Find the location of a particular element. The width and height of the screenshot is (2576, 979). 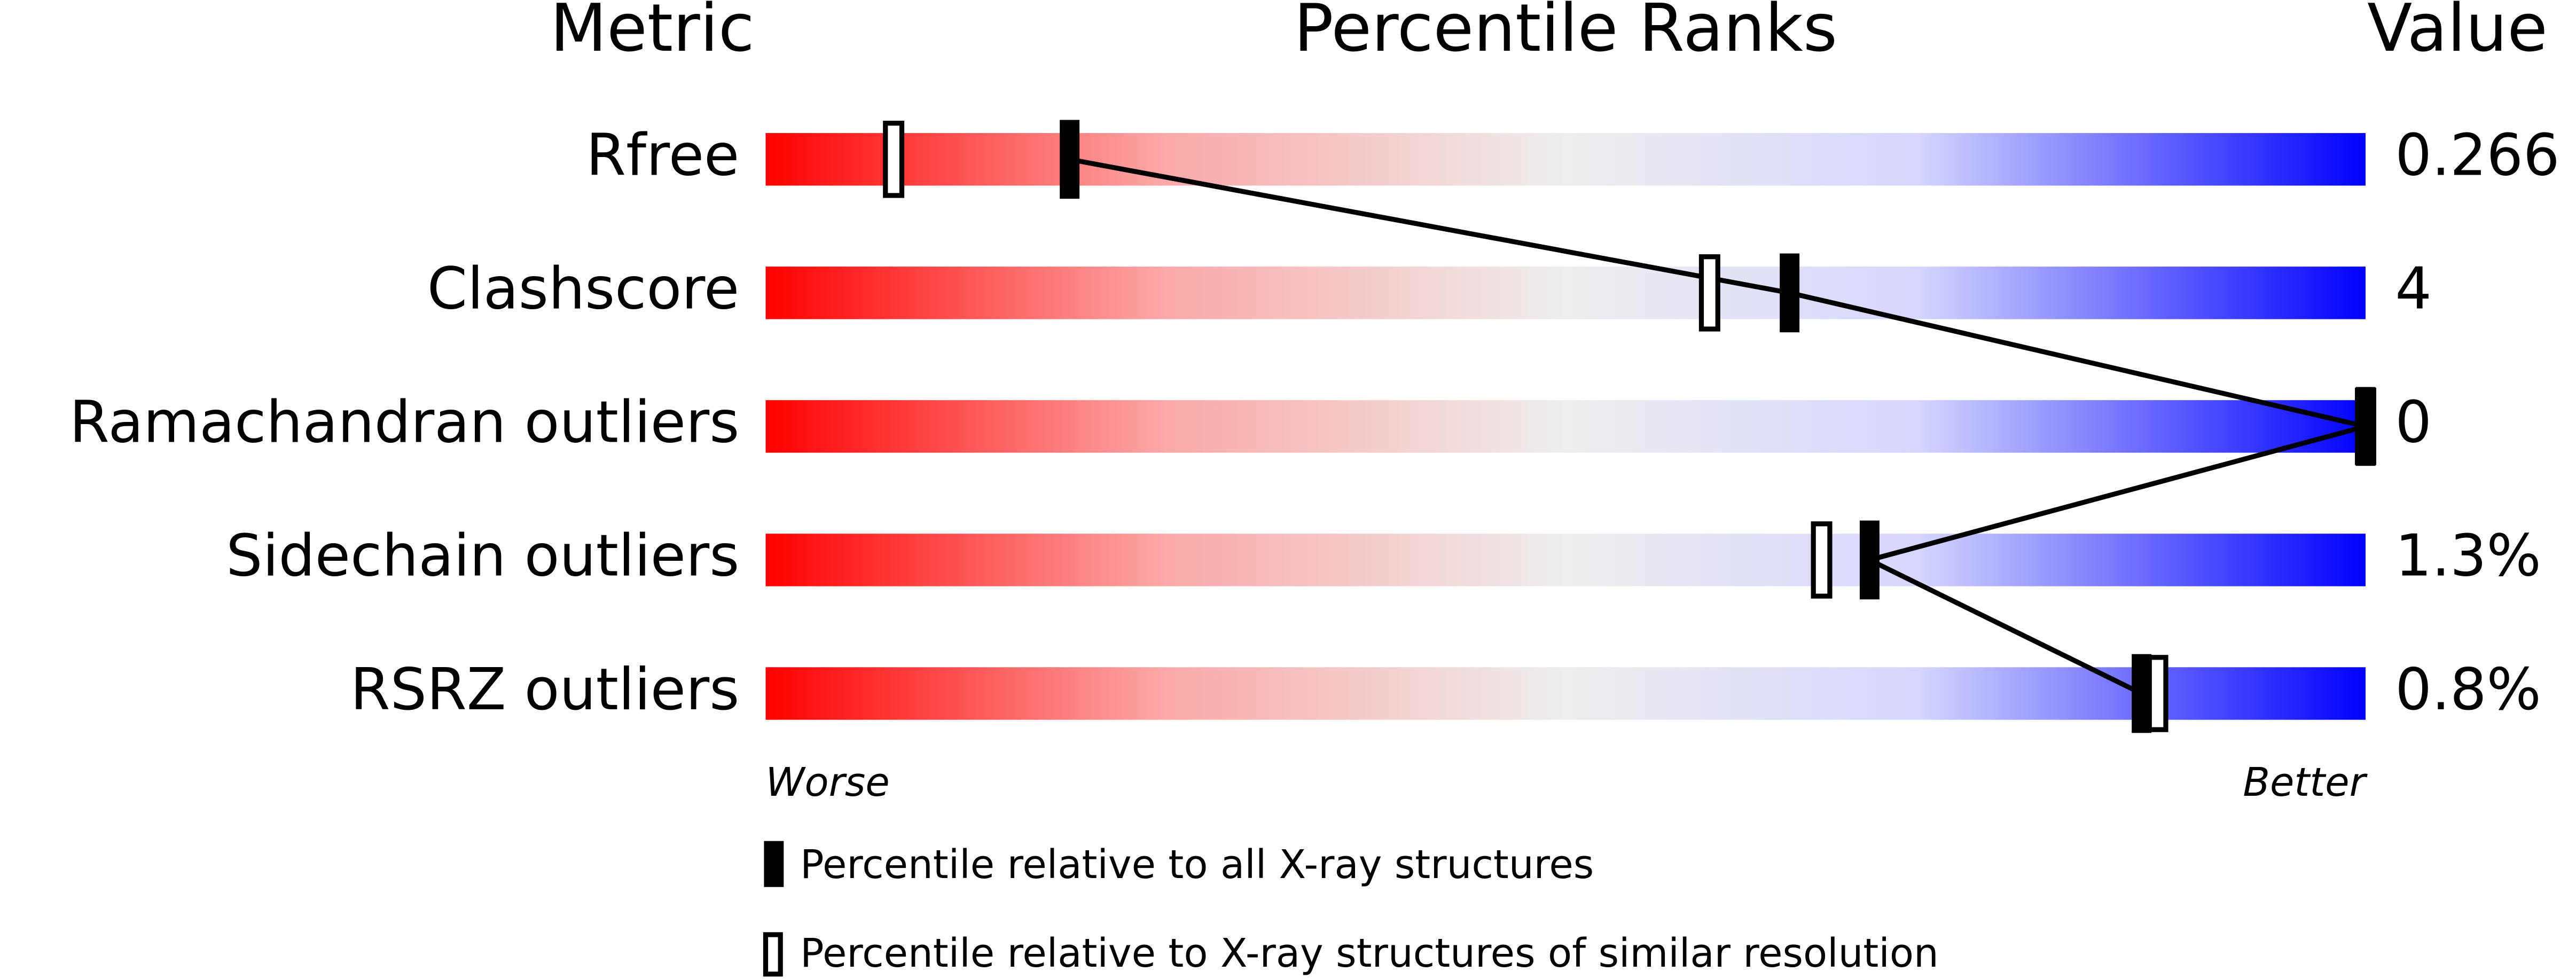

metric-label: Ramachandran outliers is located at coordinates (404, 422).